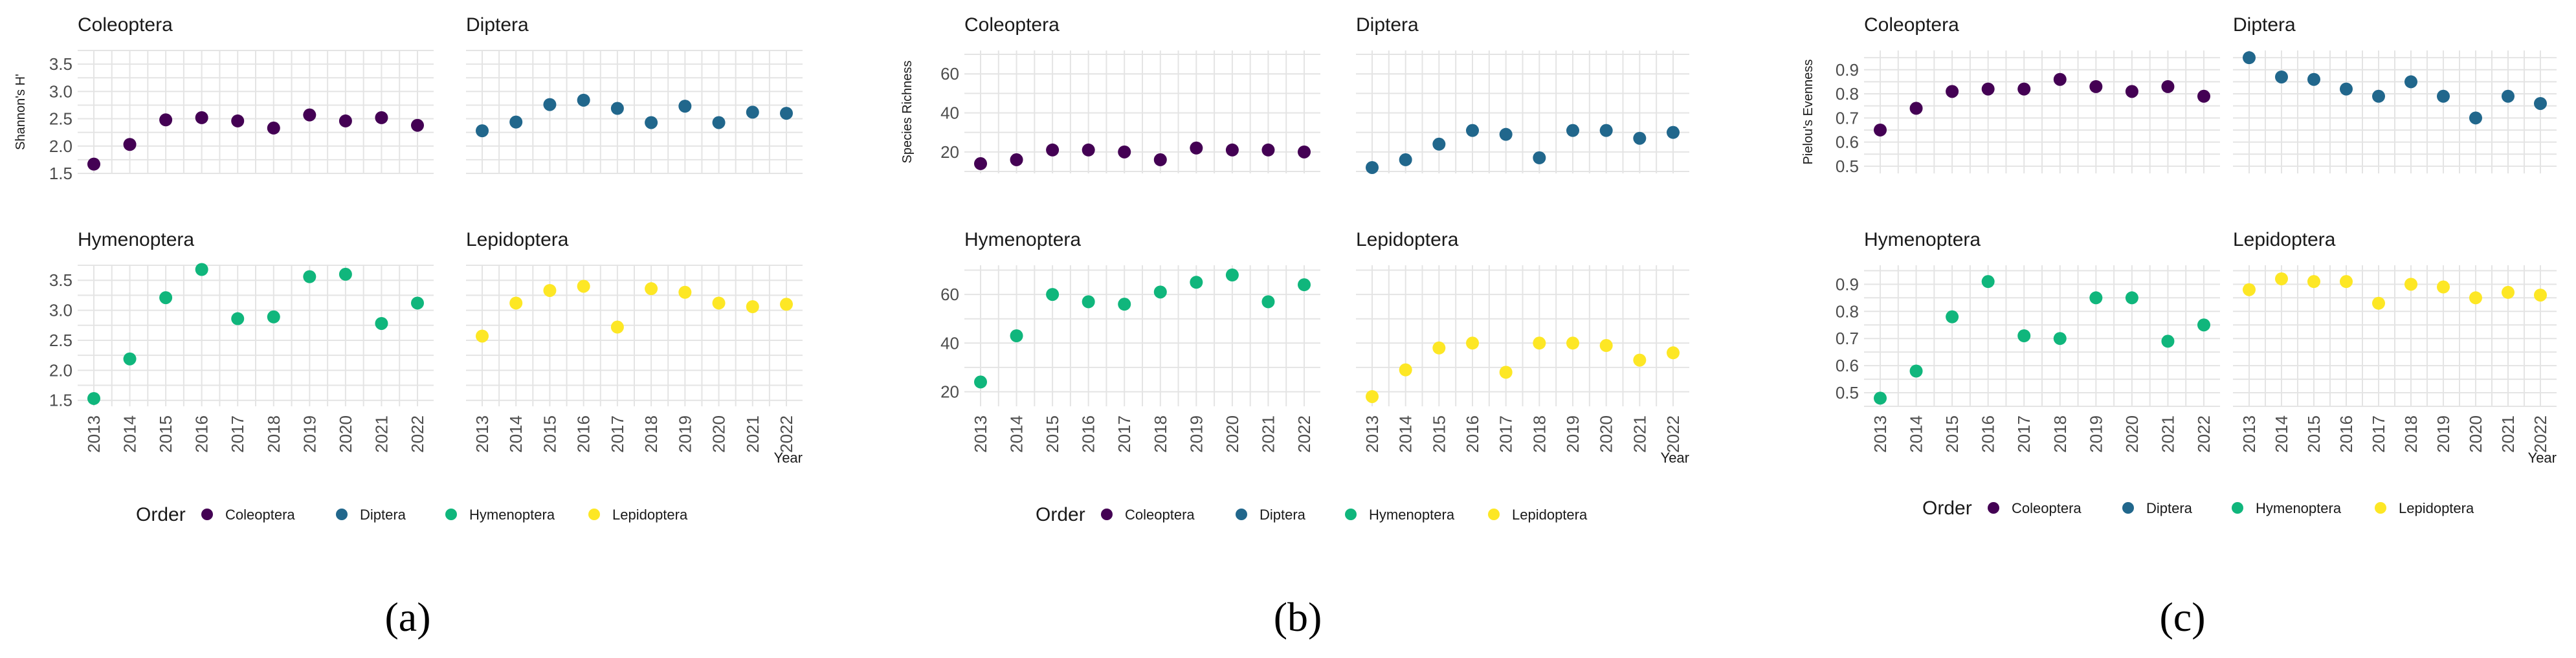 This screenshot has height=658, width=2576. Describe the element at coordinates (2060, 79) in the screenshot. I see `point-coleoptera-2018` at that location.